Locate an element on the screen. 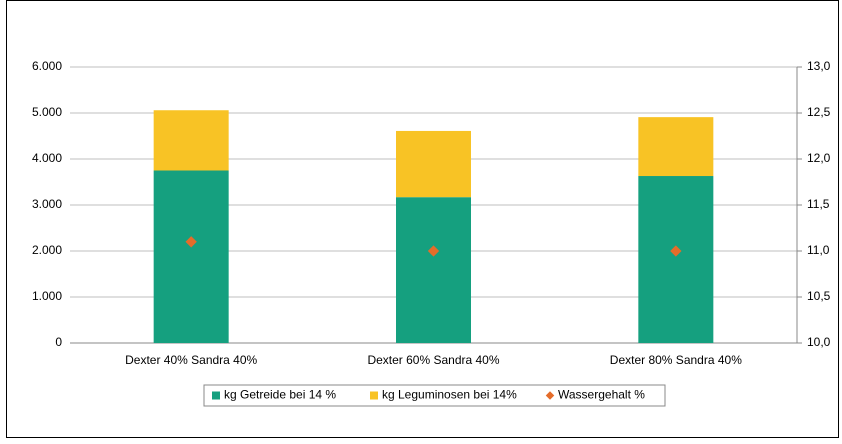 The width and height of the screenshot is (842, 444). y-tick-label: 4.000 is located at coordinates (47, 158).